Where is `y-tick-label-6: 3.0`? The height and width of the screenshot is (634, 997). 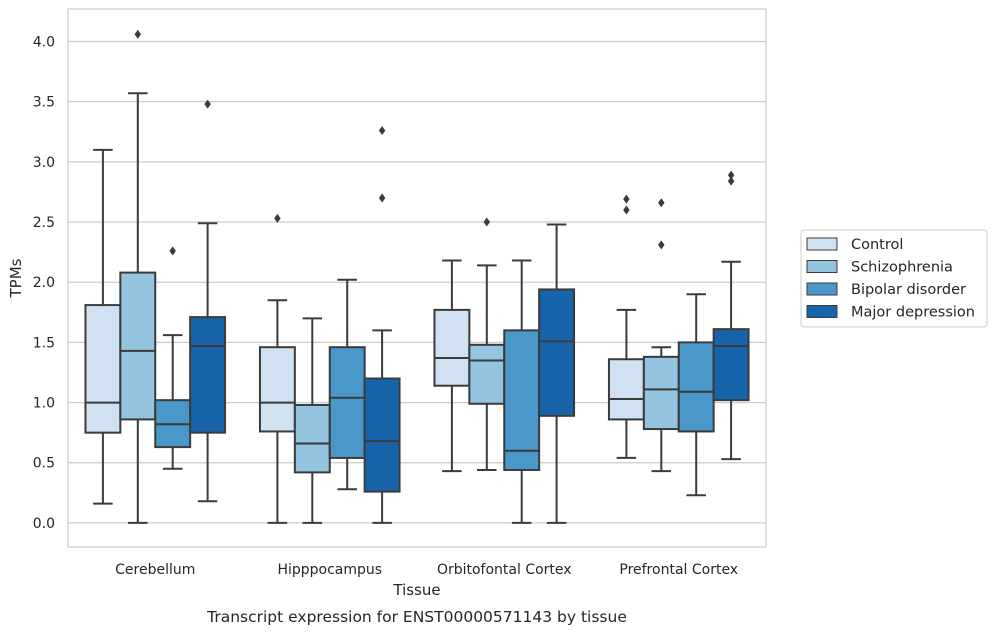 y-tick-label-6: 3.0 is located at coordinates (44, 163).